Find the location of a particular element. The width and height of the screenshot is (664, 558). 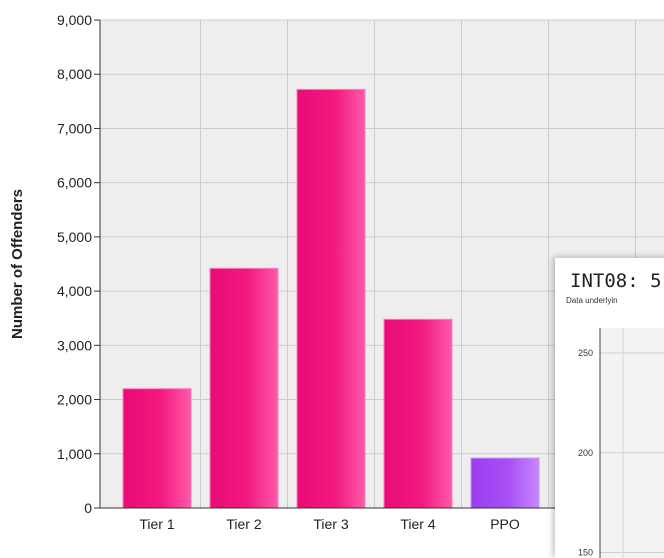

y-tick-label: 3,000 is located at coordinates (74, 345).